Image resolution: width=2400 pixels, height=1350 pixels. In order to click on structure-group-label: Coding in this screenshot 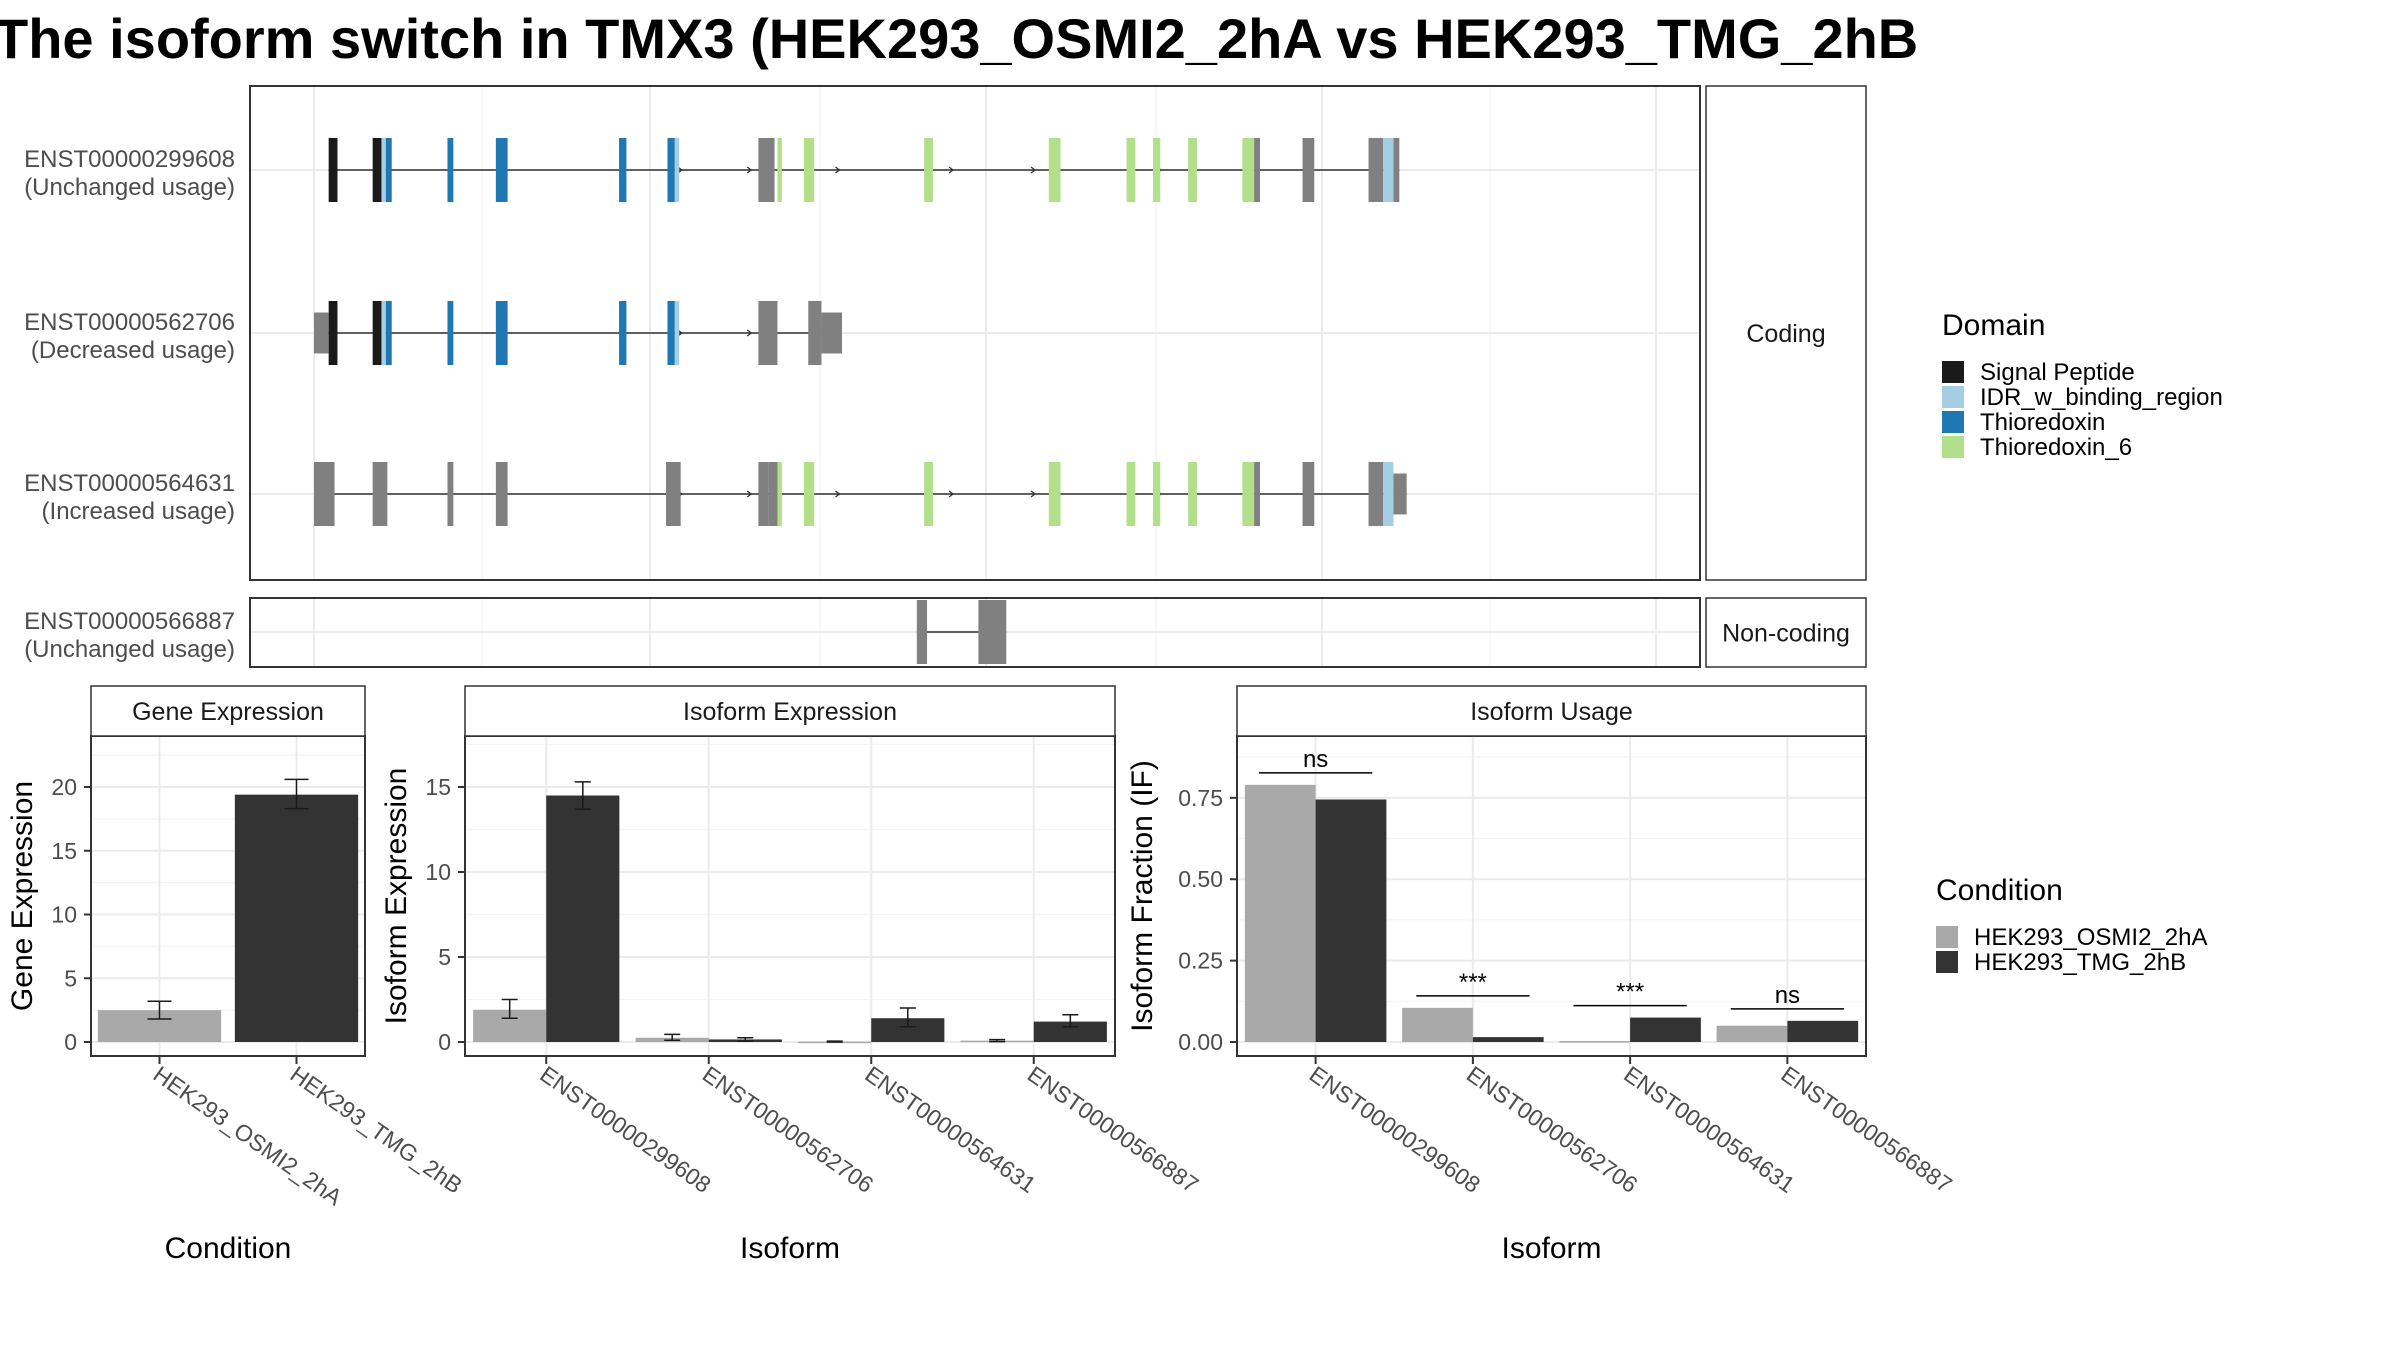, I will do `click(1785, 334)`.